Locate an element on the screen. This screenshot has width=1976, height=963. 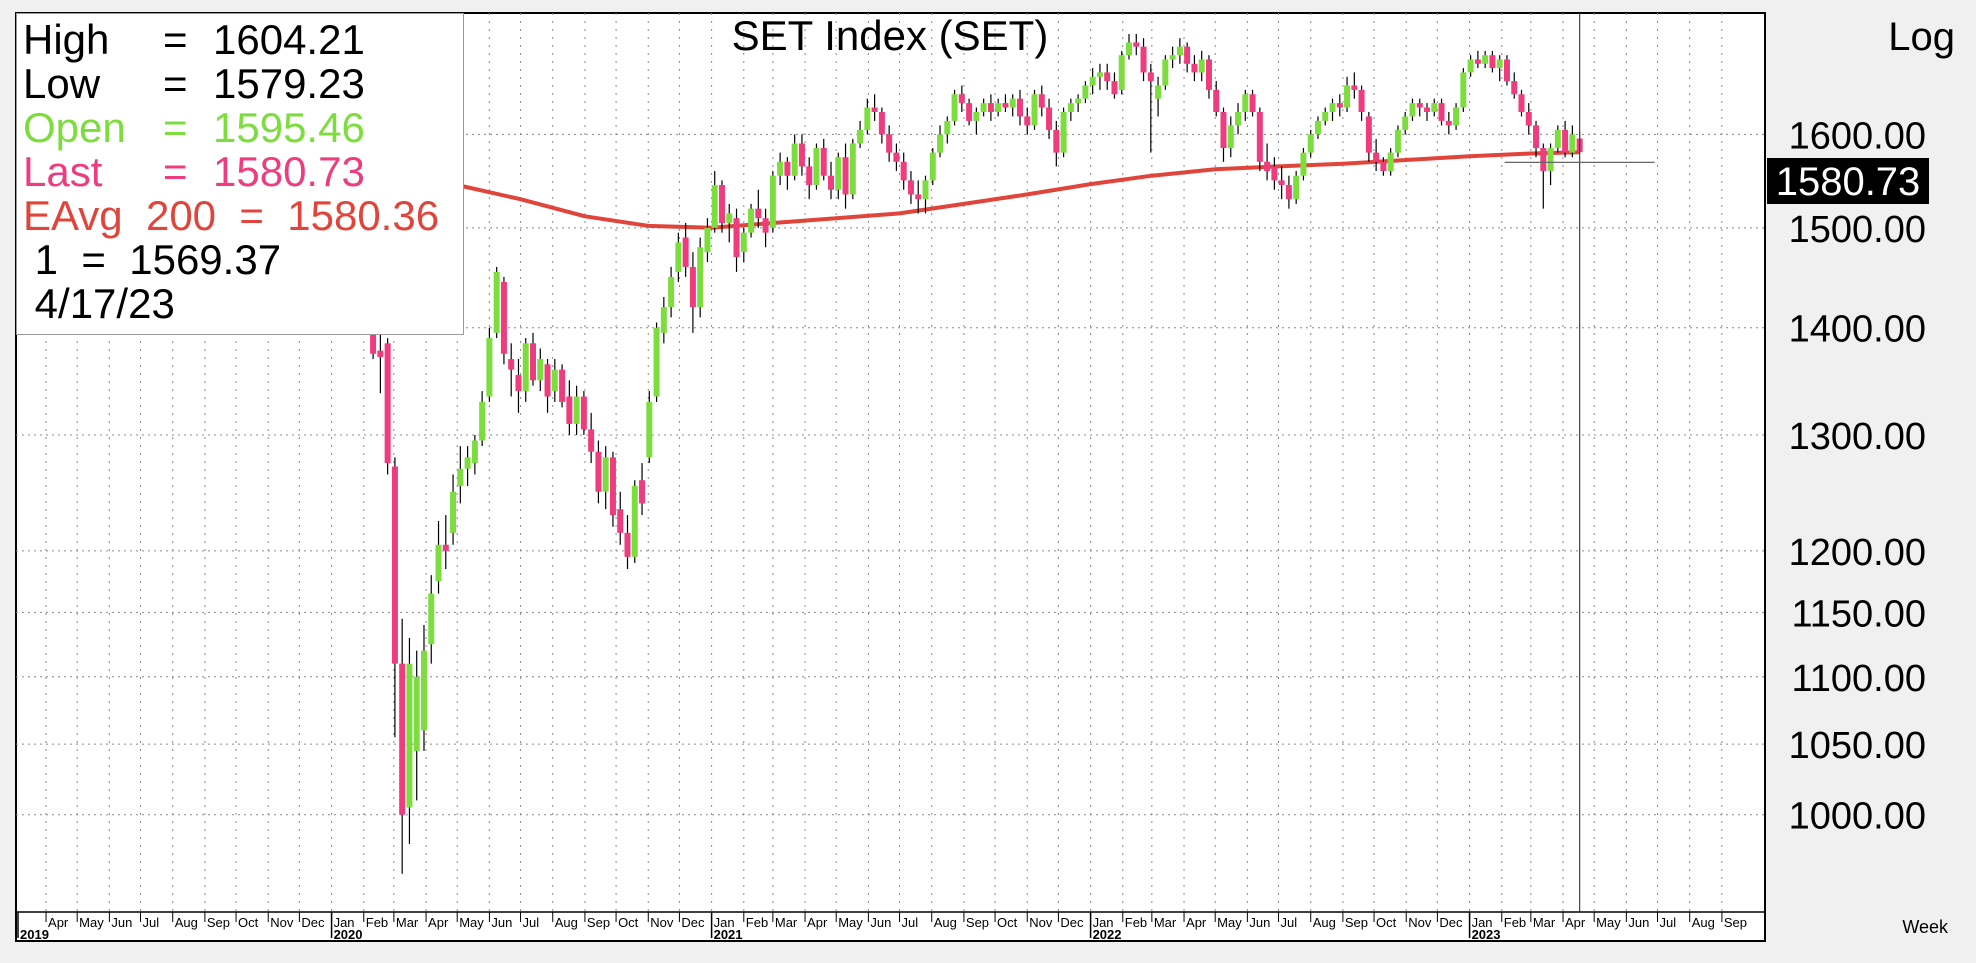
info-high-value: 1604.21 is located at coordinates (289, 39).